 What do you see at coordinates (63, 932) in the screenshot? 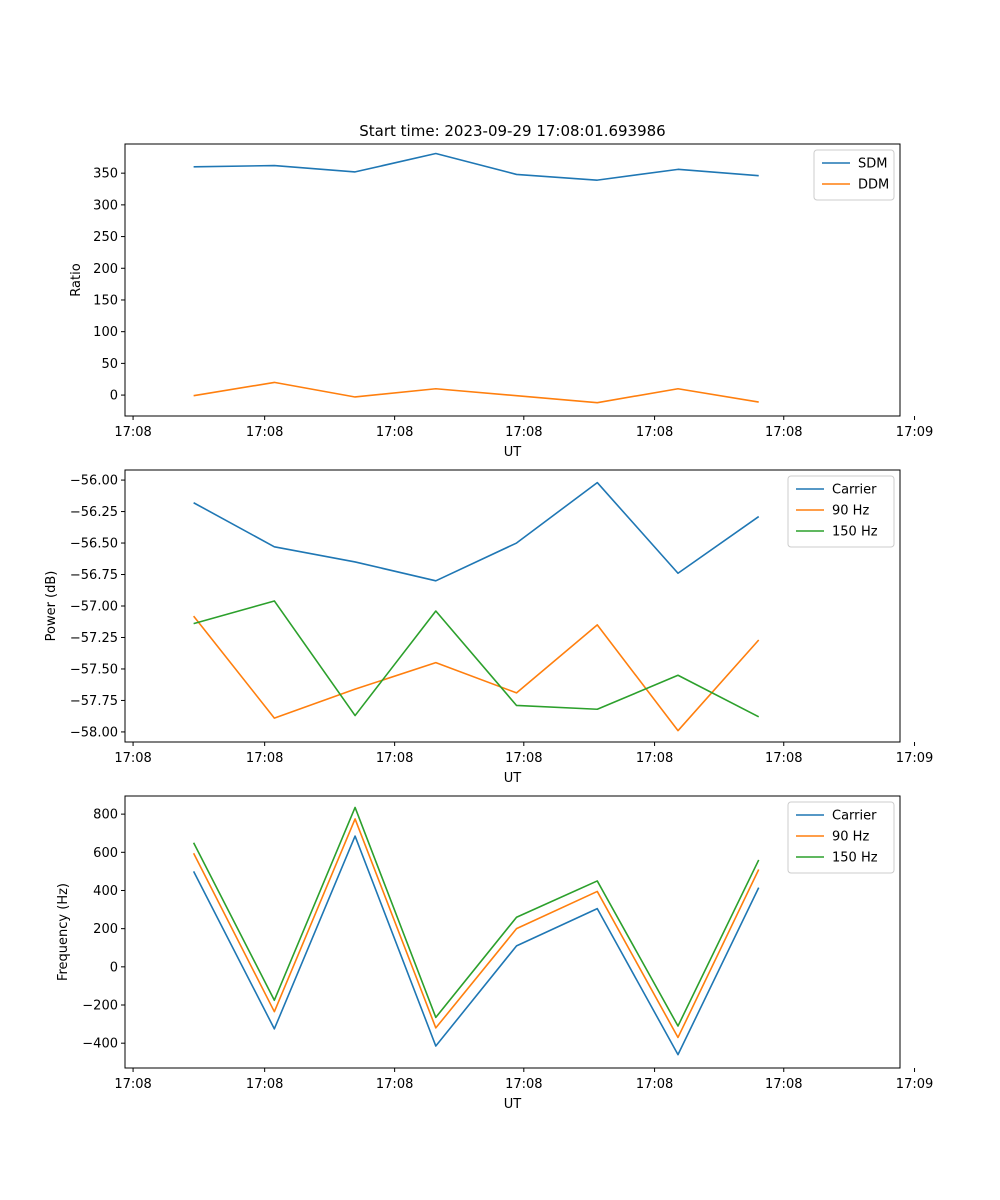
I see `y-axis-label: Frequency (Hz)` at bounding box center [63, 932].